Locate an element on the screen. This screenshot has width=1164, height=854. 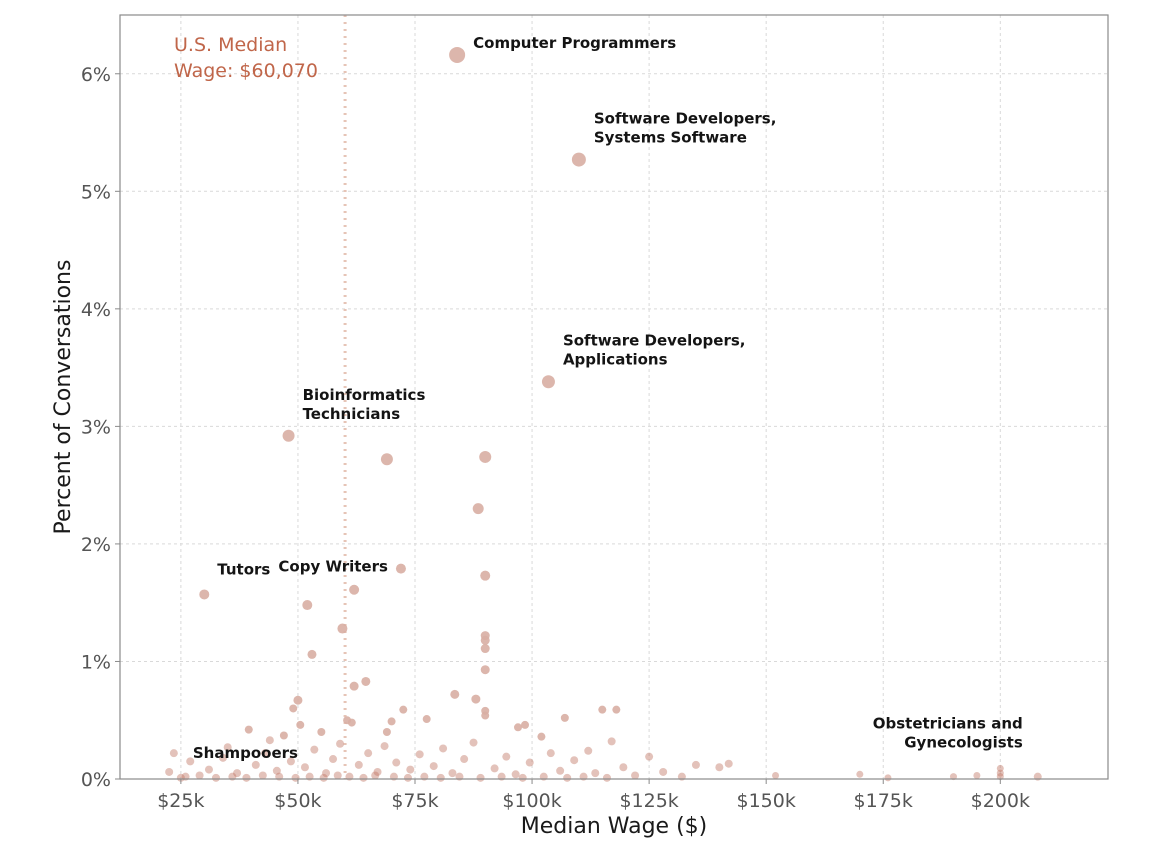
y-tick-label: 2% is located at coordinates (96, 545).